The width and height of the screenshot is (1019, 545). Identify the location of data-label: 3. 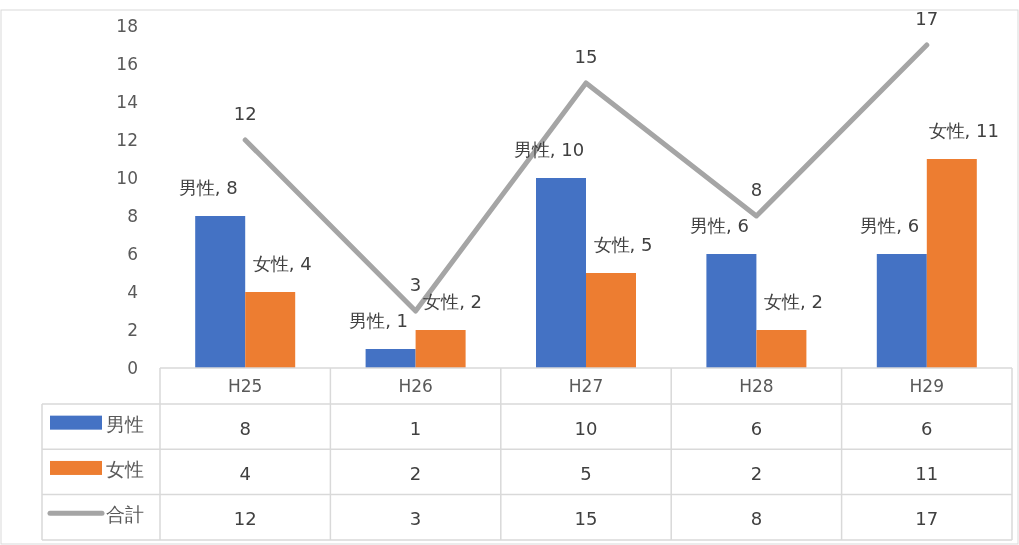
(415, 519).